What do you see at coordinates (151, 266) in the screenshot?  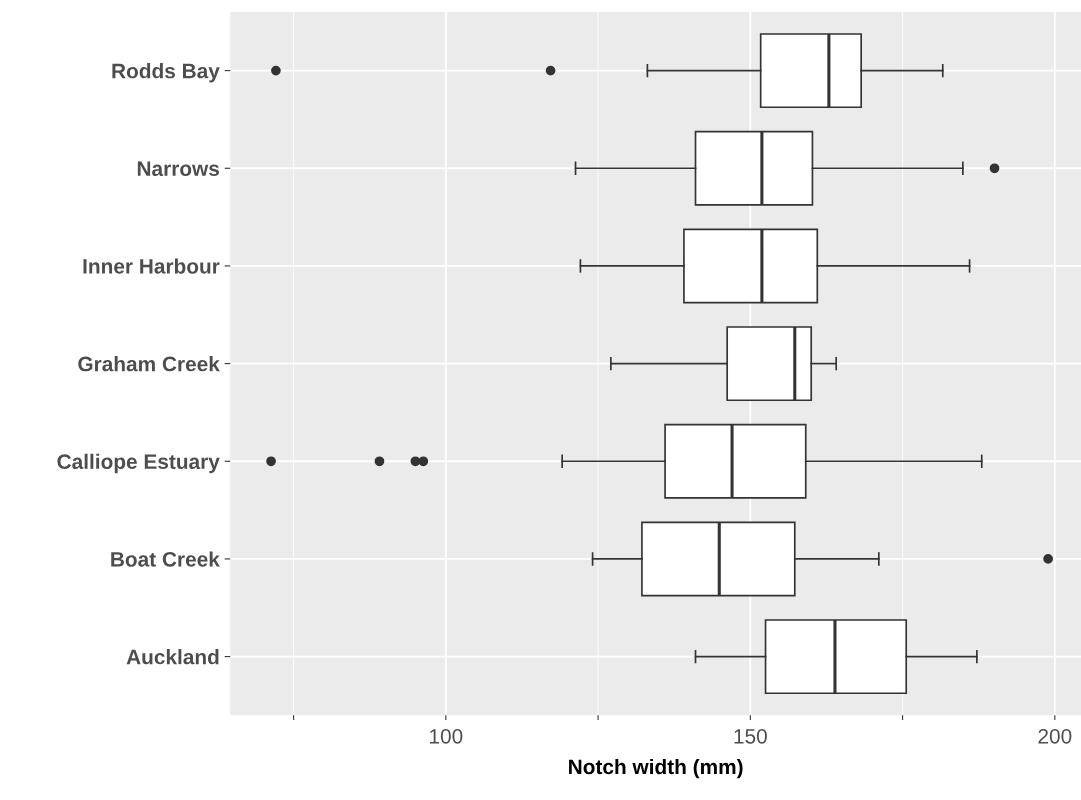 I see `y-tick-label: Inner Harbour` at bounding box center [151, 266].